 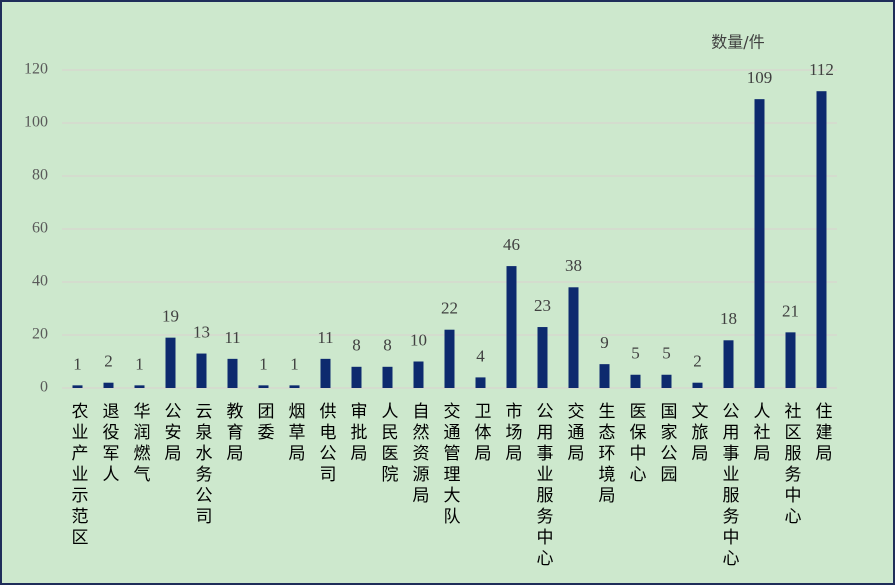 What do you see at coordinates (109, 444) in the screenshot?
I see `x-tick-label: 退役军人` at bounding box center [109, 444].